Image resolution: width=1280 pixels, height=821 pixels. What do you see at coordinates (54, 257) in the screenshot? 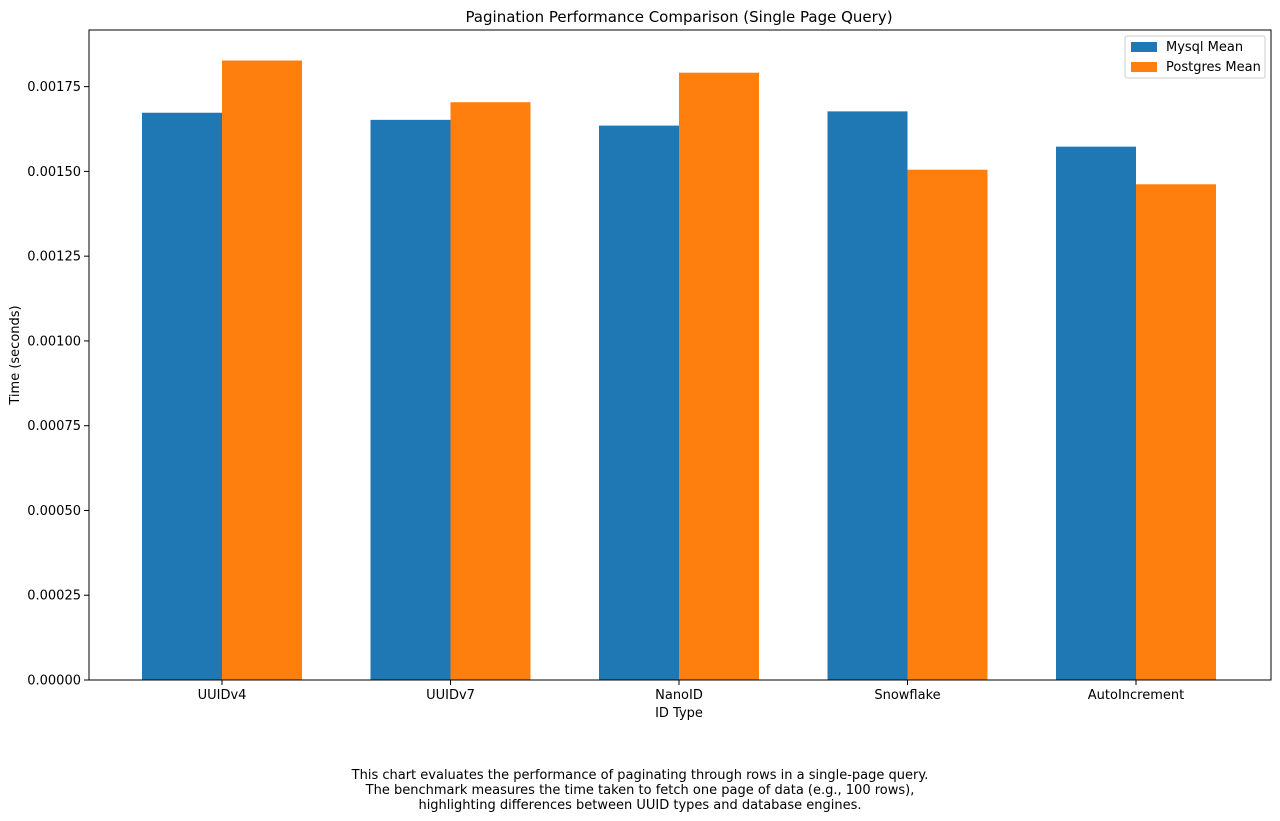
I see `y-tick-label: 0.00125` at bounding box center [54, 257].